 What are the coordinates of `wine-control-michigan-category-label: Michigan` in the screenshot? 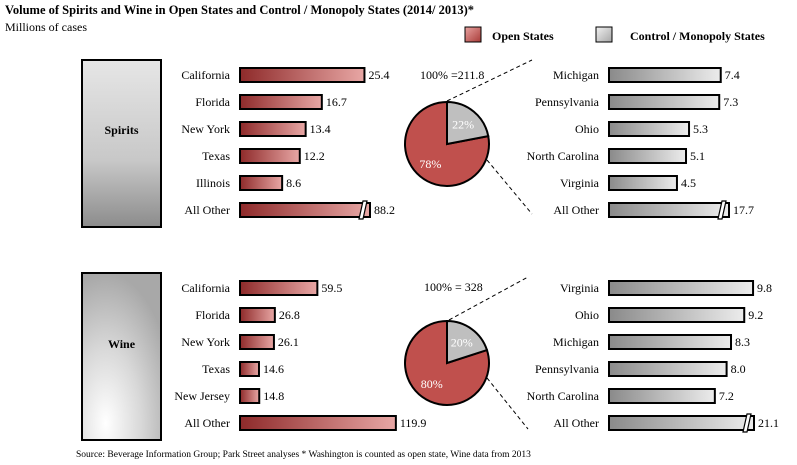 It's located at (576, 342).